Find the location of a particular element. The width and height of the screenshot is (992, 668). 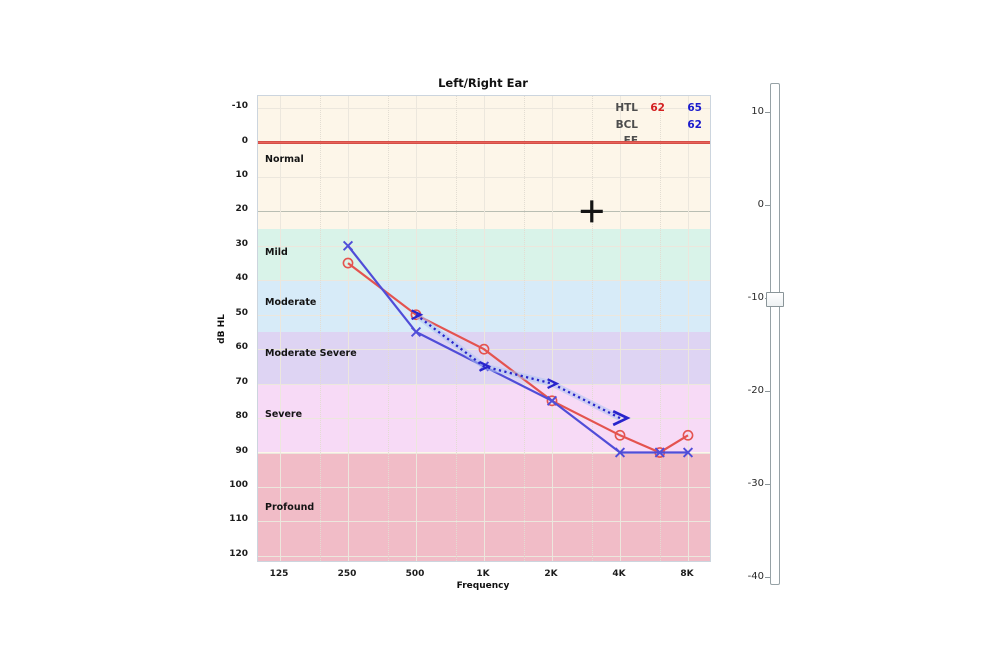

slider-tick-label: -10 is located at coordinates (755, 297).